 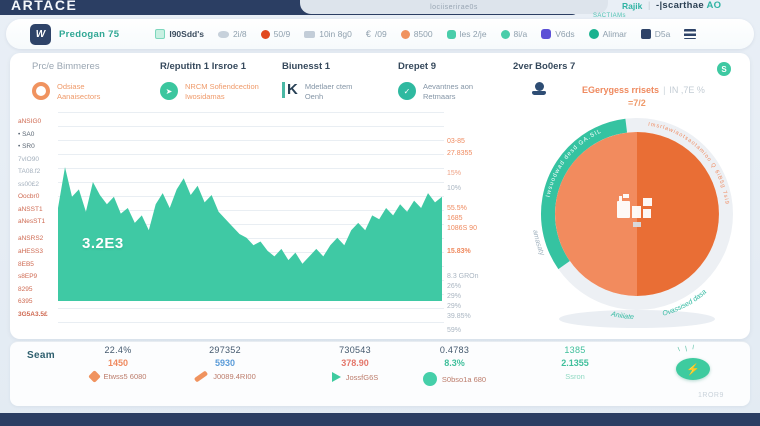 I want to click on header-search: lociiserirae0s, so click(x=454, y=7).